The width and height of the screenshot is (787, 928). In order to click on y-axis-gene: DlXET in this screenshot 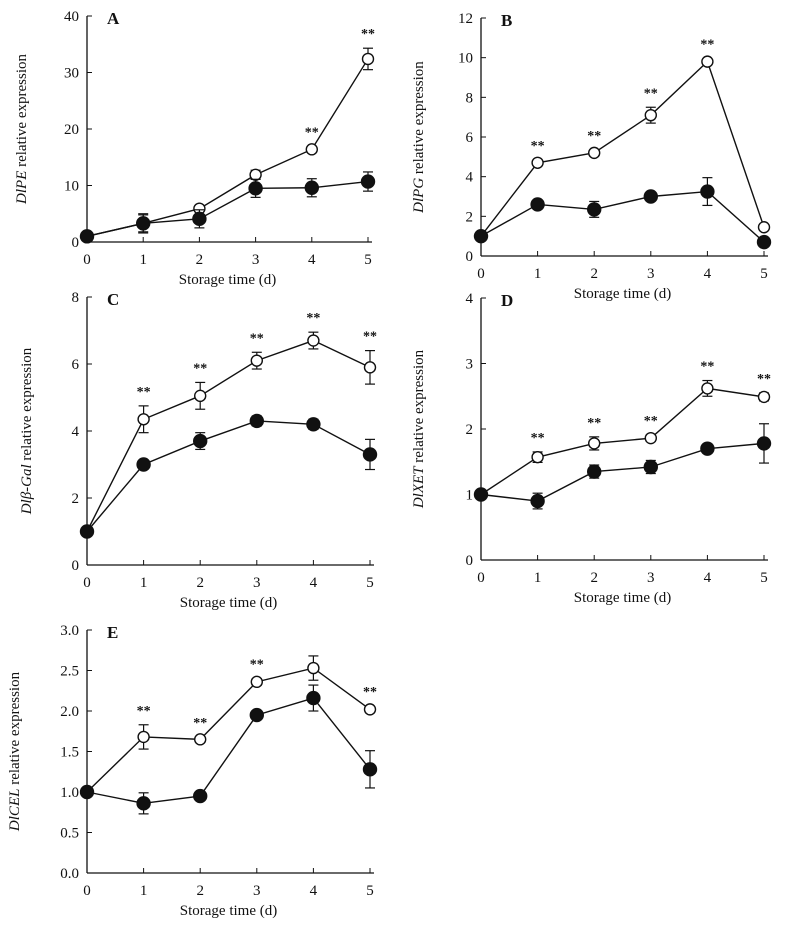, I will do `click(419, 487)`.